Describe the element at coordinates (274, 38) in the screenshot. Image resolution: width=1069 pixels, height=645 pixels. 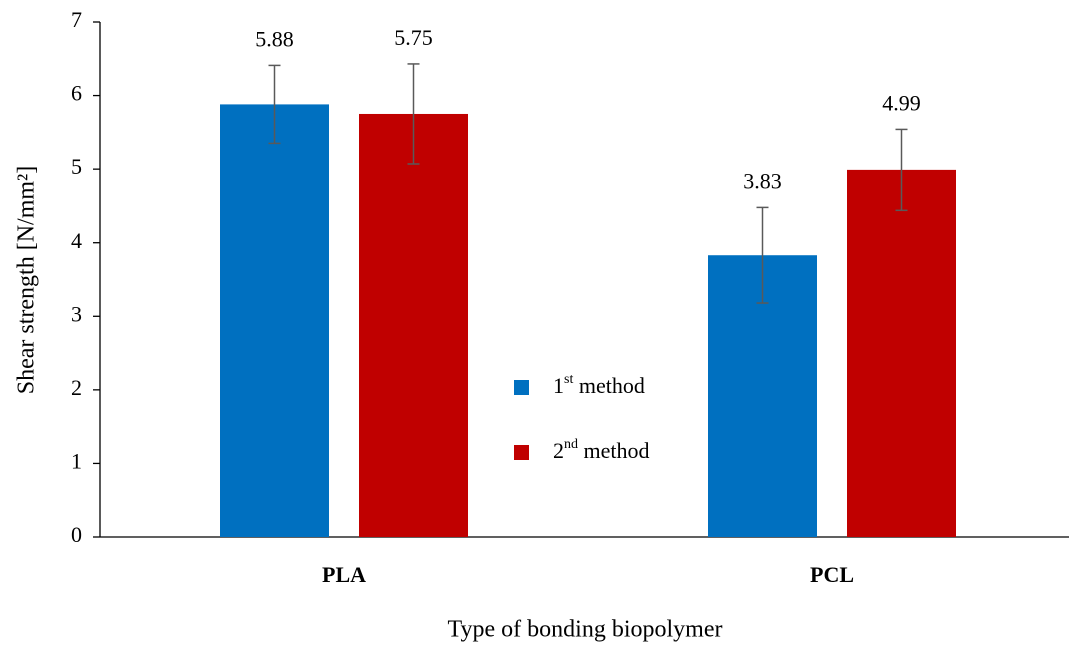
I see `data-label: 5.88` at that location.